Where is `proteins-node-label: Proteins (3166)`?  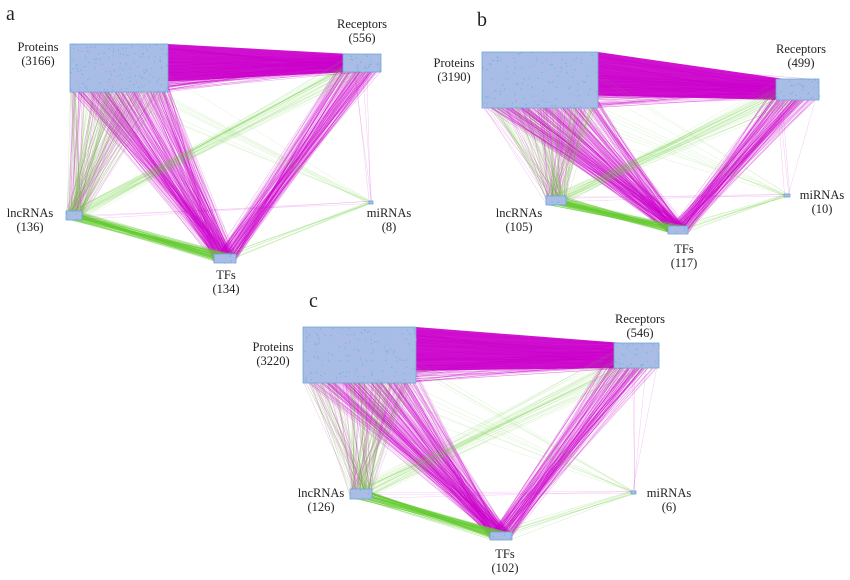 proteins-node-label: Proteins (3166) is located at coordinates (38, 54).